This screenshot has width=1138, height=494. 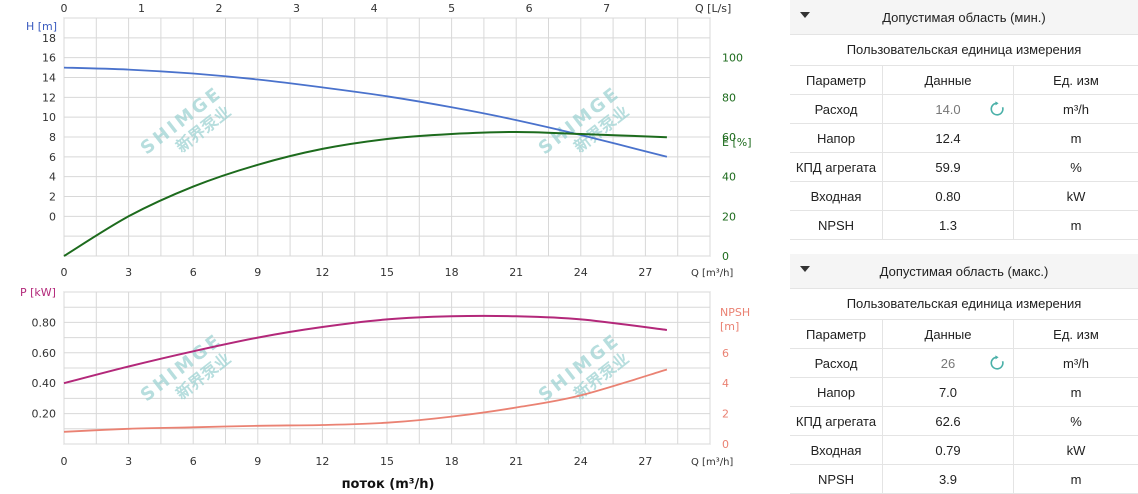 I want to click on param-unit: kW, so click(x=1076, y=450).